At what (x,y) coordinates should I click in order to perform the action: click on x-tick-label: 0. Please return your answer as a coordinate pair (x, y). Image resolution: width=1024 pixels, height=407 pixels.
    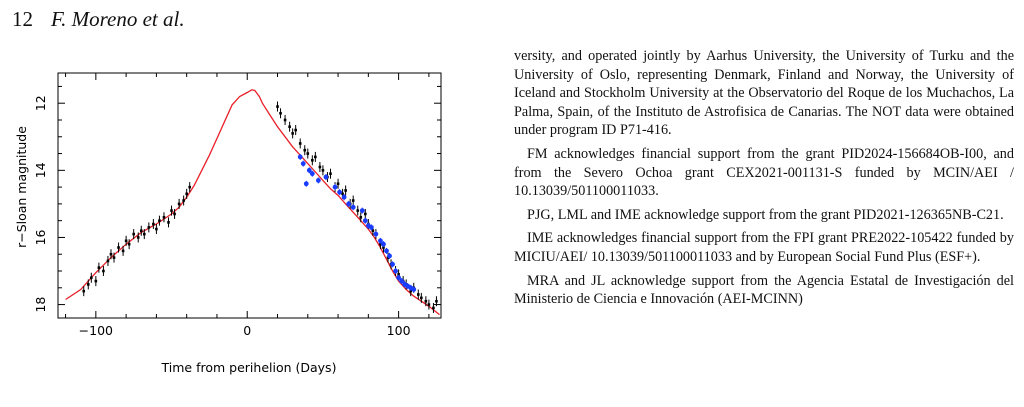
    Looking at the image, I should click on (247, 330).